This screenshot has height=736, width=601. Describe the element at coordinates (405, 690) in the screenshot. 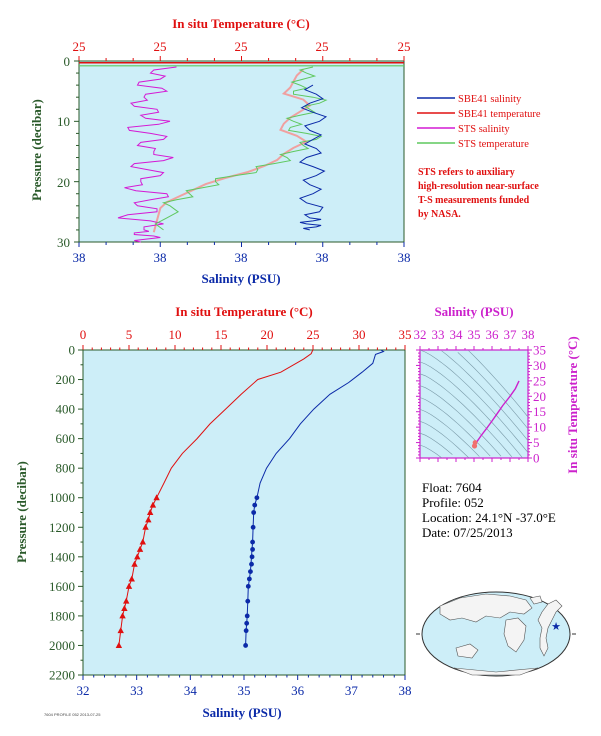

I see `main-sal-tick-label: 38` at that location.